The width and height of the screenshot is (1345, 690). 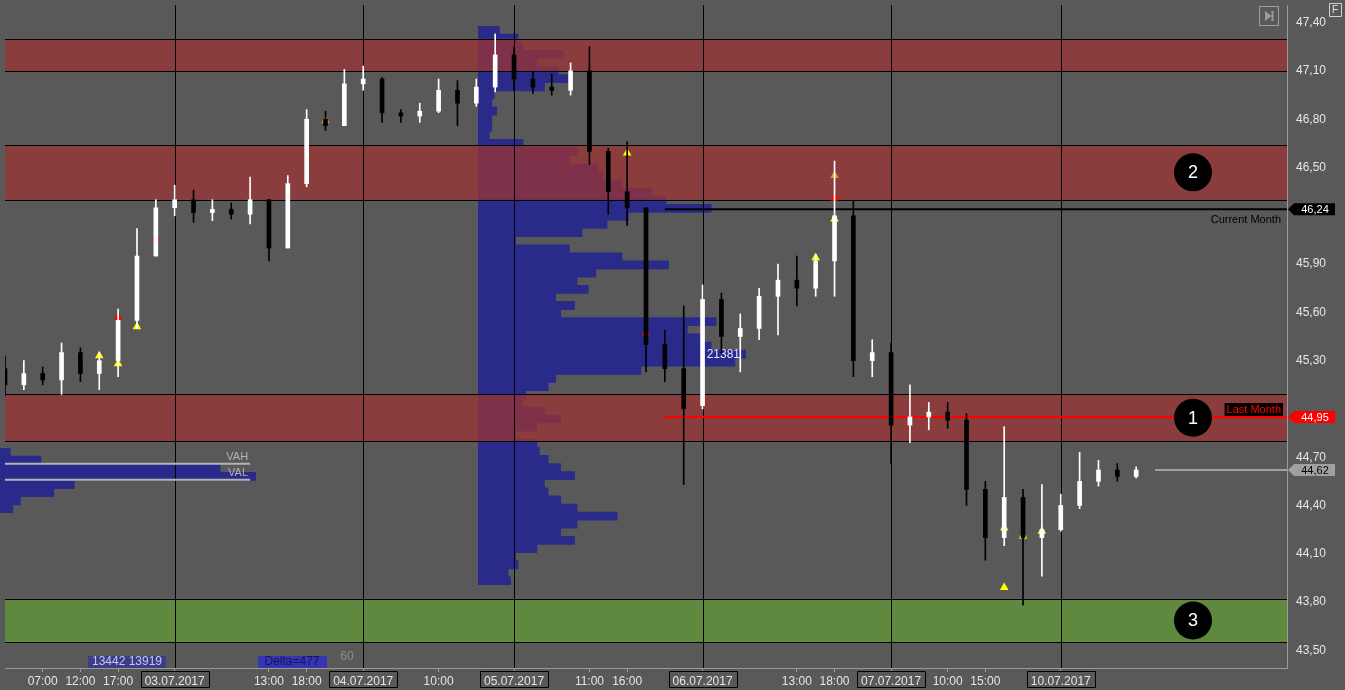 What do you see at coordinates (237, 455) in the screenshot?
I see `series-label: VAH` at bounding box center [237, 455].